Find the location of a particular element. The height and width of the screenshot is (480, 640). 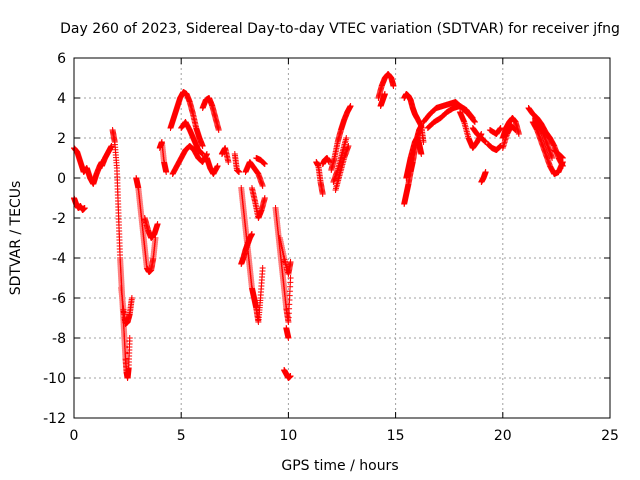

y-tick-label: 2 is located at coordinates (61, 139).